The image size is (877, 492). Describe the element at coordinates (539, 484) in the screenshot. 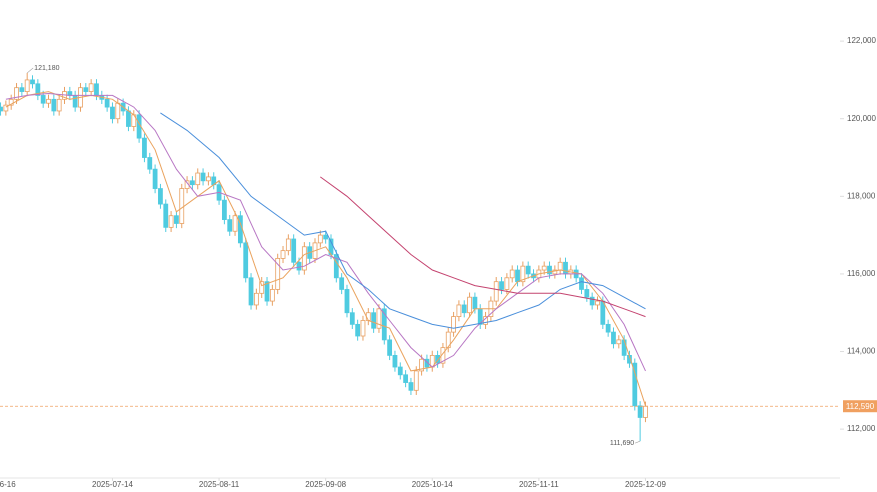

I see `x-tick-label: 2025-11-11` at that location.